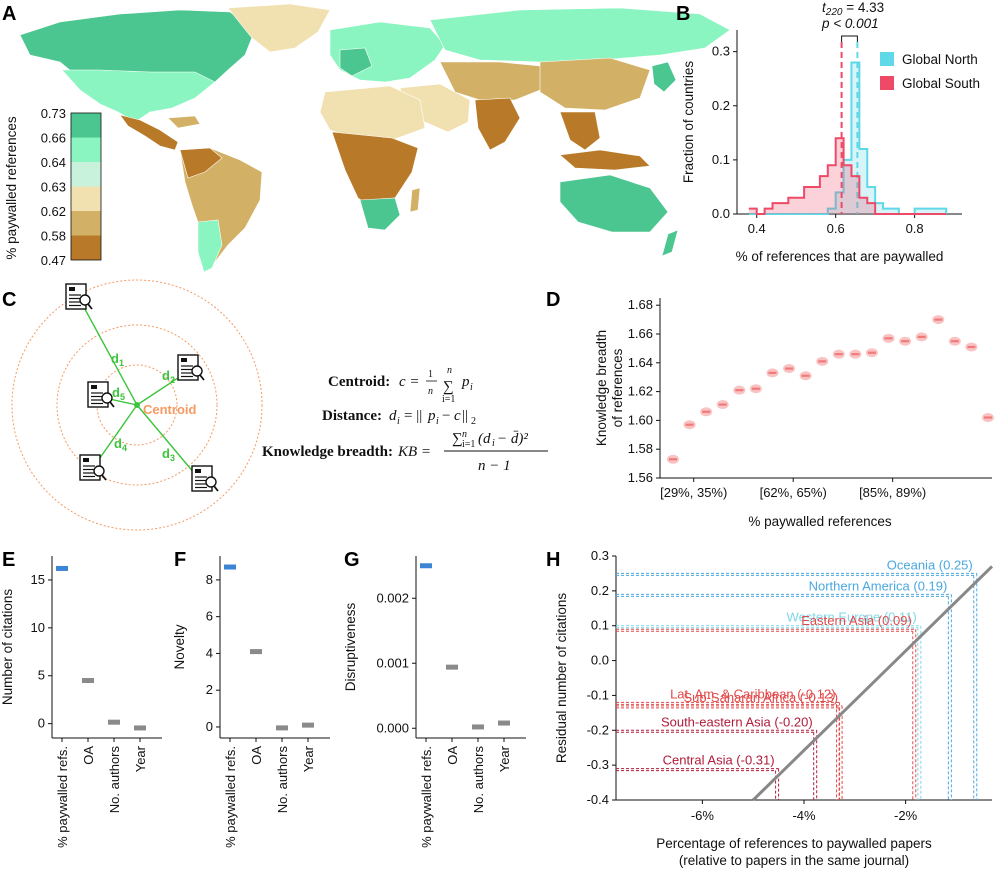 The image size is (996, 874). I want to click on h-x-label-line2: (relative to papers in the same journal), so click(794, 860).